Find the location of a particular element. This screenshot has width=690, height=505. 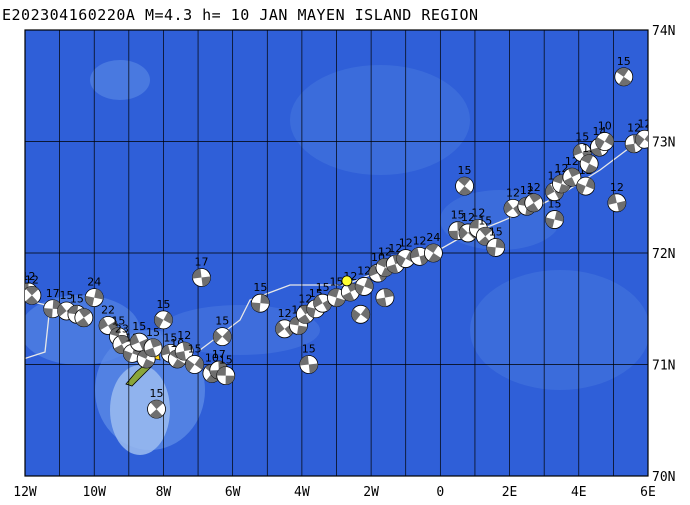

longitude-tick-label: 2E is located at coordinates (510, 492).